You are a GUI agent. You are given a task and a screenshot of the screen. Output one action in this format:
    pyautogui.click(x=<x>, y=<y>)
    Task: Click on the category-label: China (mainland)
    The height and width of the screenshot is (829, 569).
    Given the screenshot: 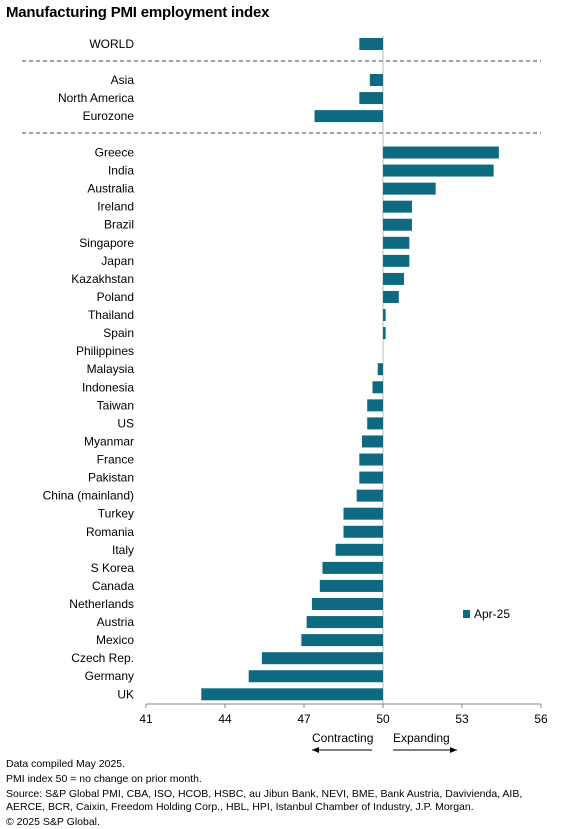 What is the action you would take?
    pyautogui.click(x=88, y=496)
    